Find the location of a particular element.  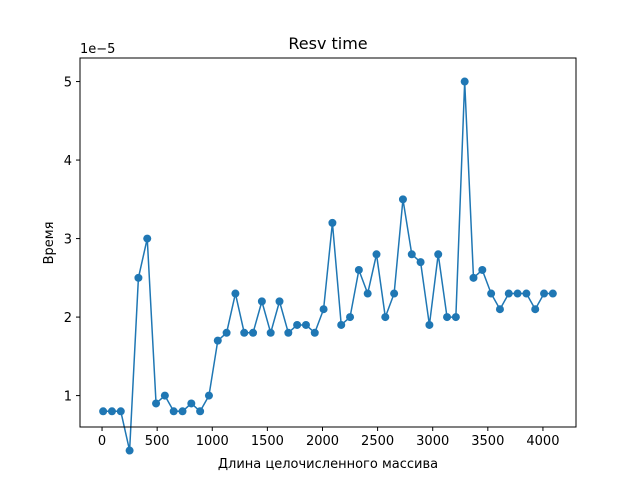

y-tick-label: 5 is located at coordinates (68, 83).